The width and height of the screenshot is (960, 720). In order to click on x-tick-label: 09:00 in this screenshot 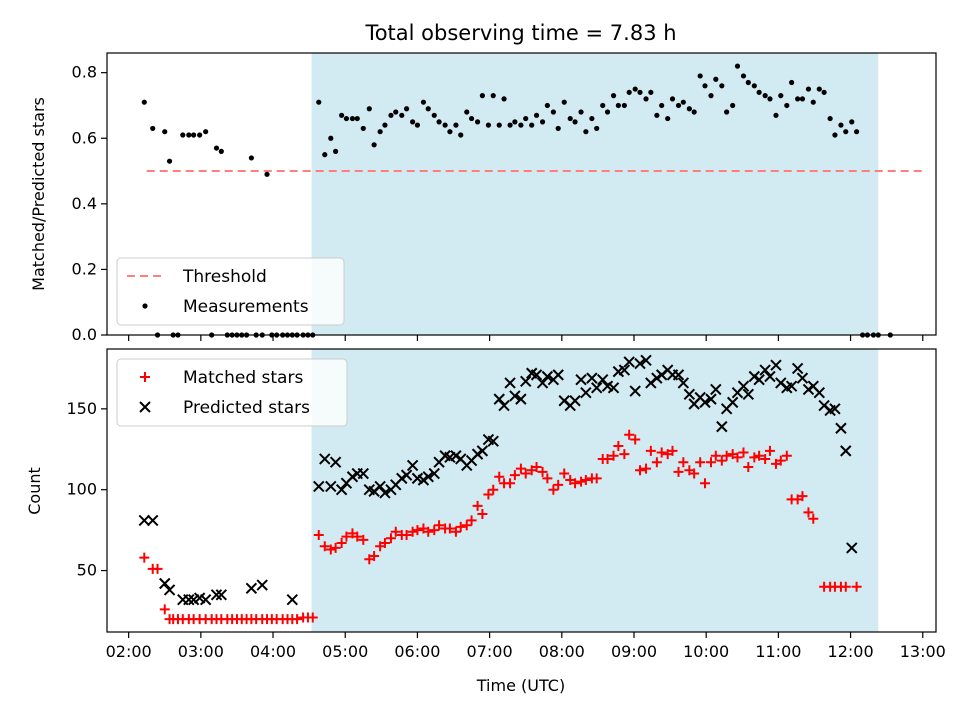, I will do `click(634, 651)`.